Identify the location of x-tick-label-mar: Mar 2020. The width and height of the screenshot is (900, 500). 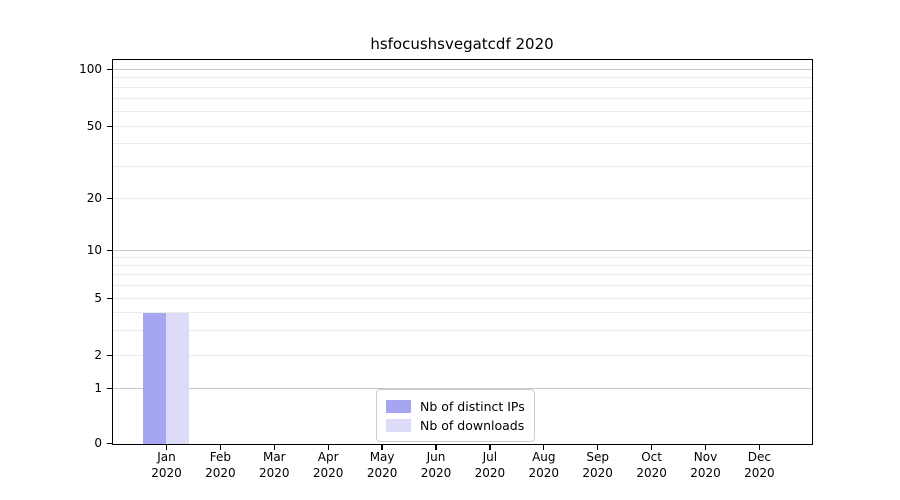
(274, 465).